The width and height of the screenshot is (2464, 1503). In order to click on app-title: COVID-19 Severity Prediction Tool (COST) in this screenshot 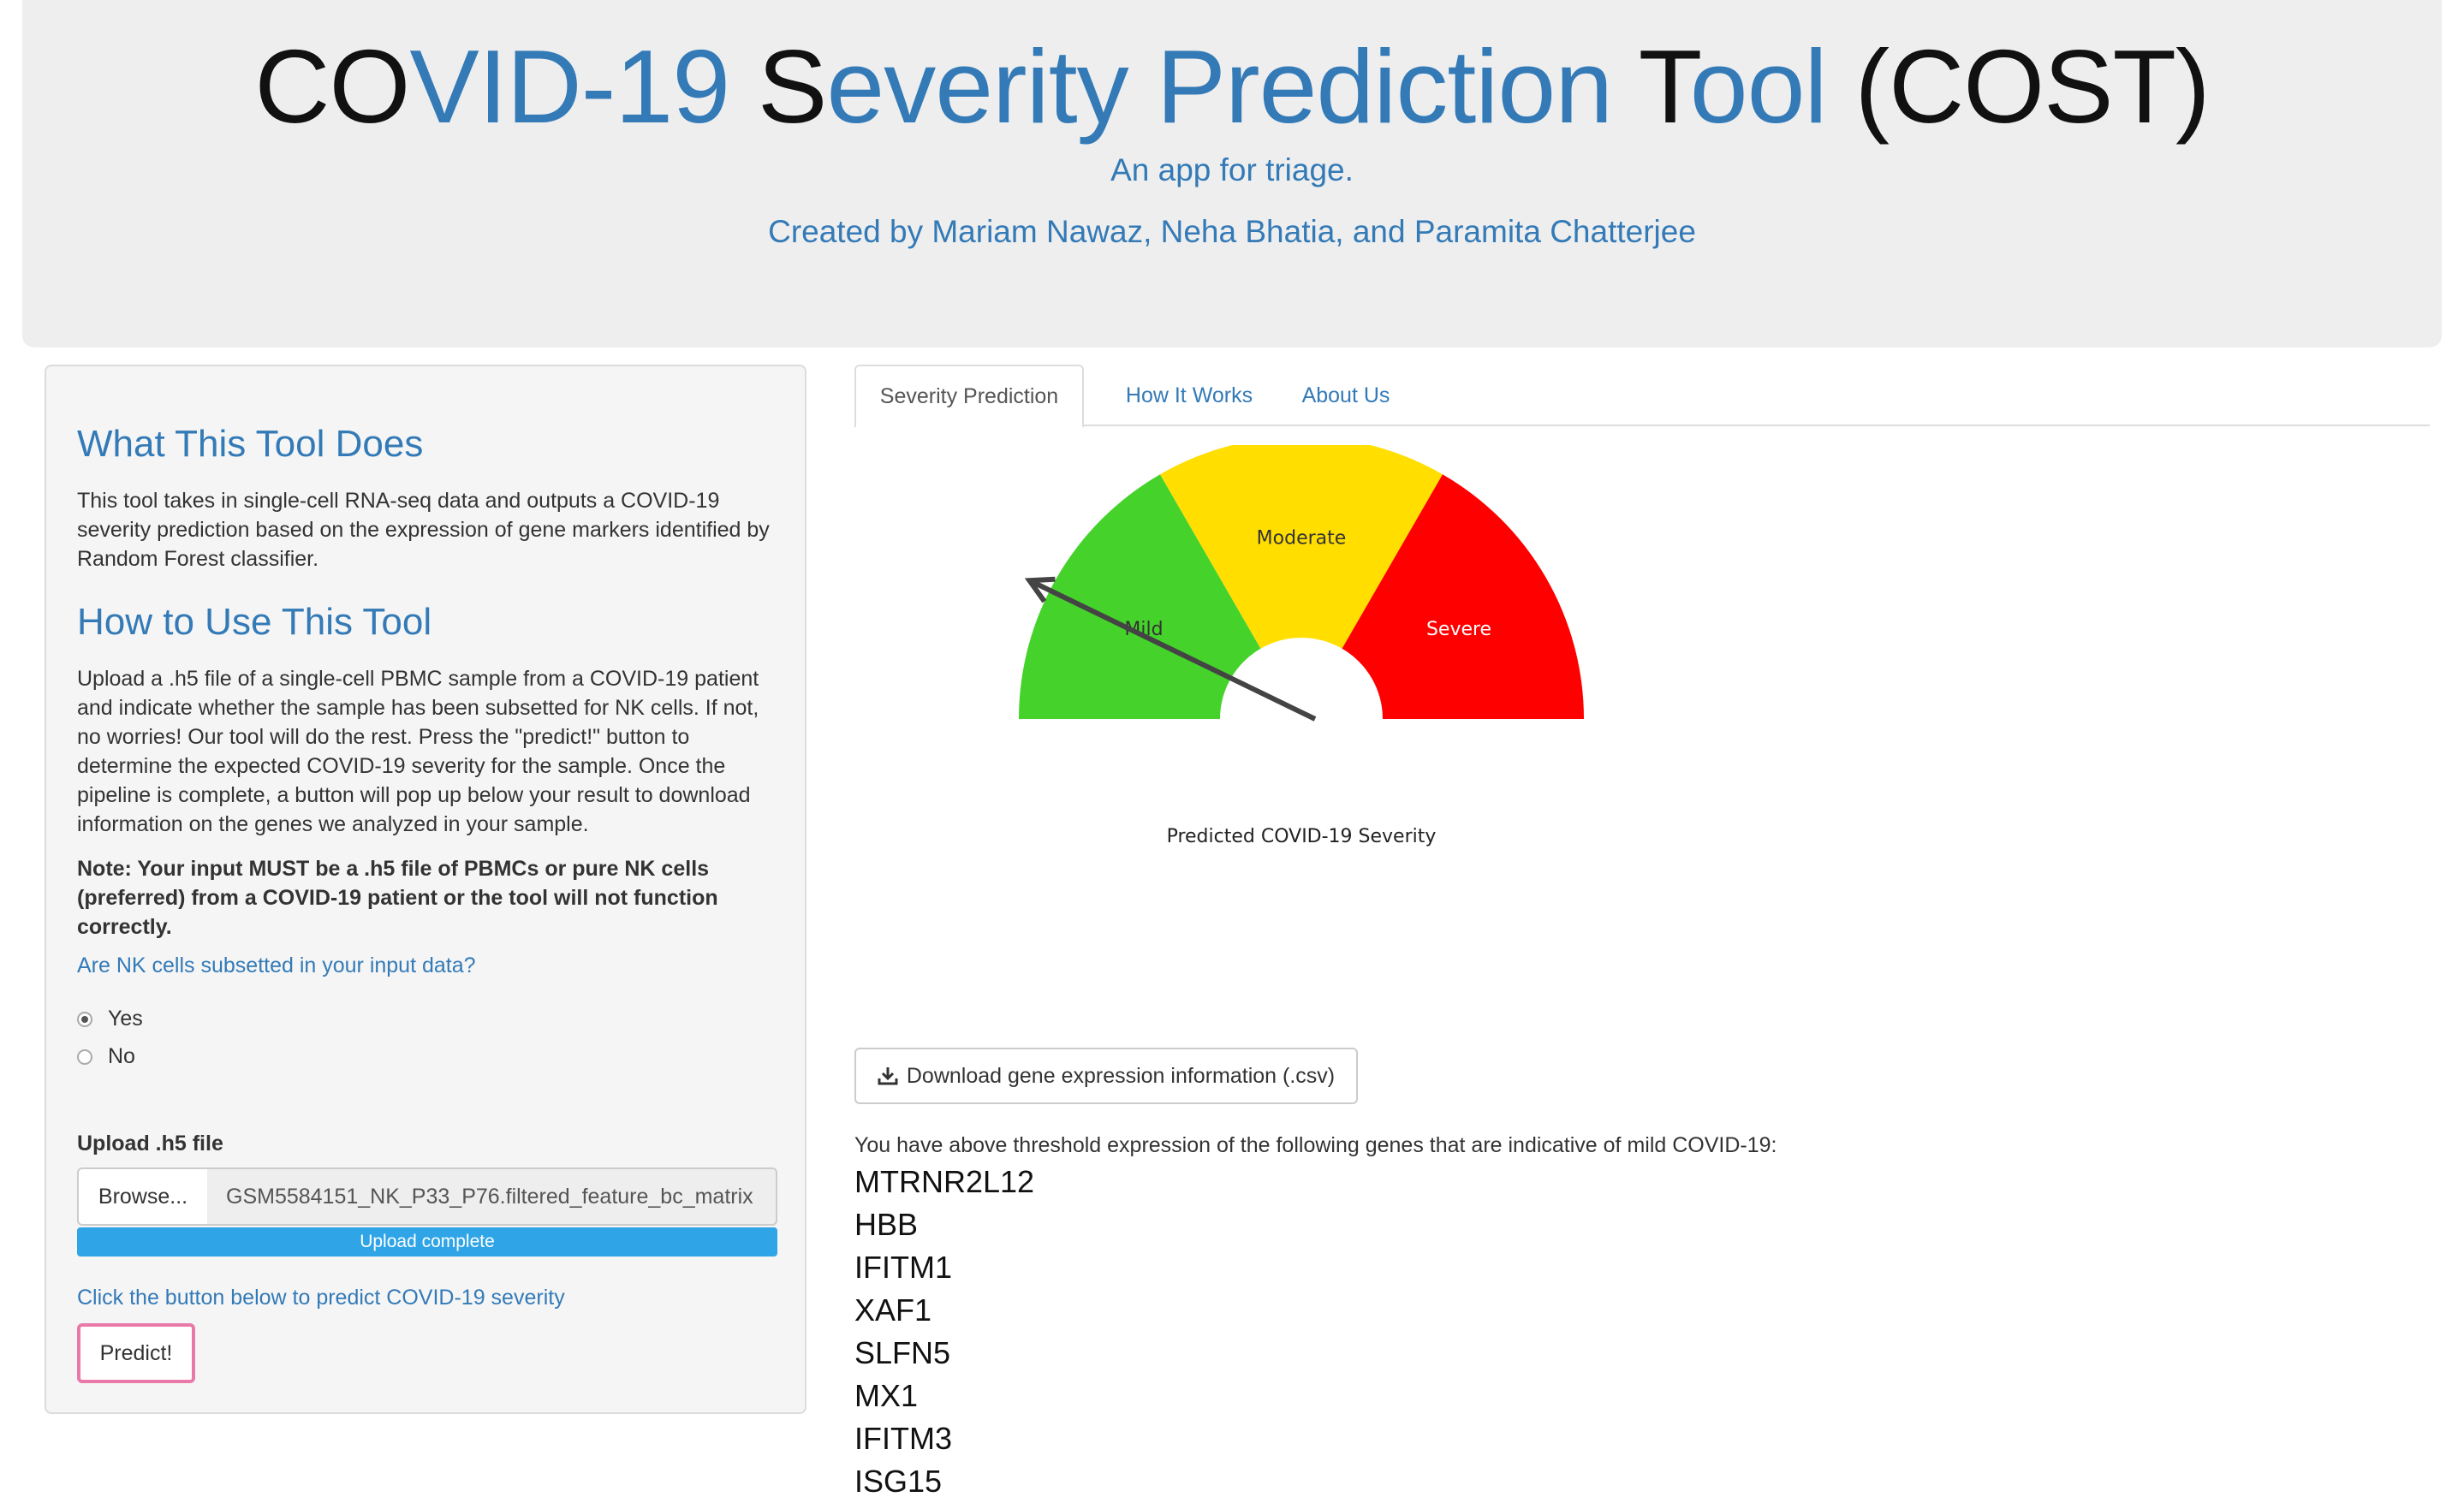, I will do `click(1232, 86)`.